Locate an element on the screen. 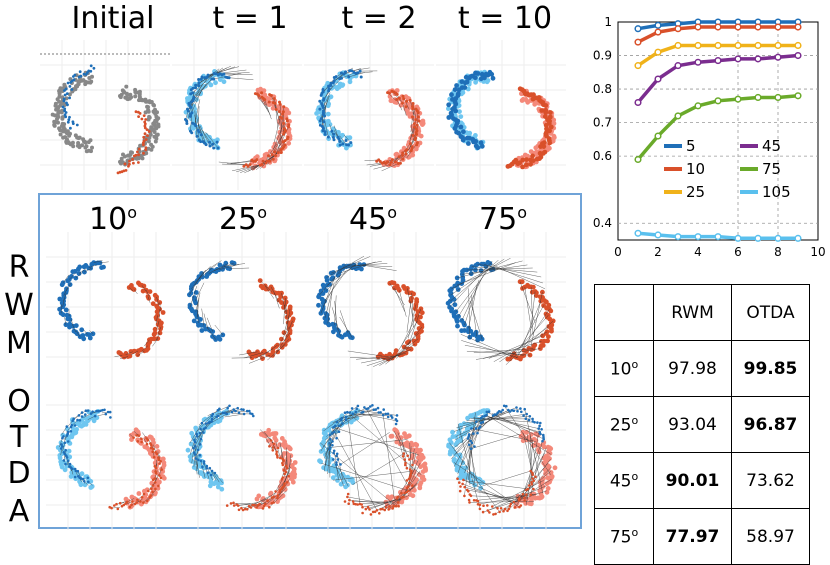  angle-title-25: 25o is located at coordinates (243, 216).